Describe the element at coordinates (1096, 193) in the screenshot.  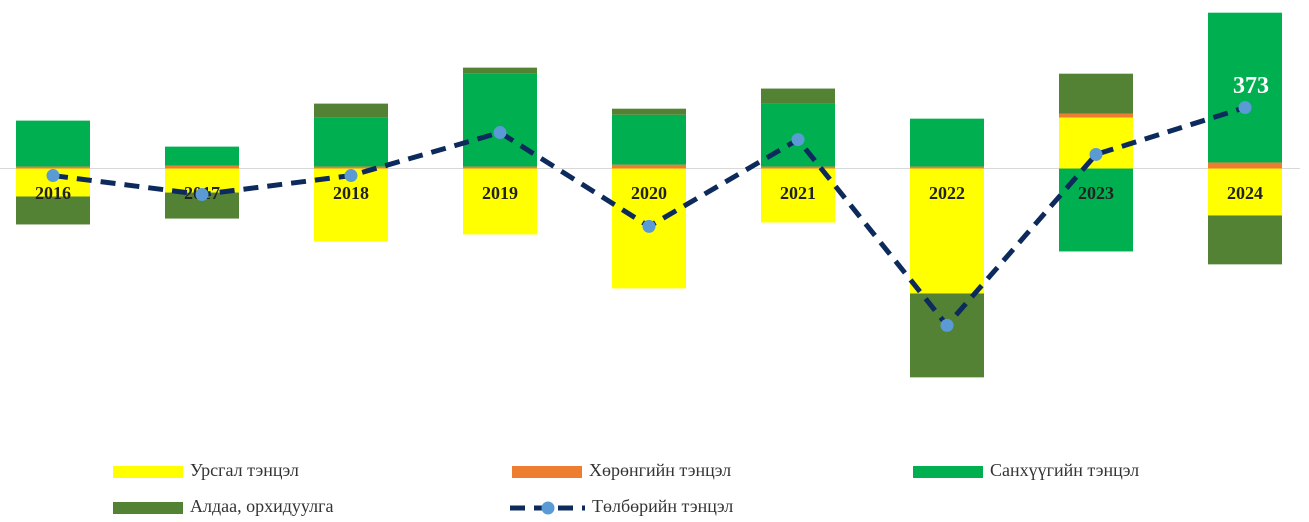
I see `x-tick-label: 2023` at that location.